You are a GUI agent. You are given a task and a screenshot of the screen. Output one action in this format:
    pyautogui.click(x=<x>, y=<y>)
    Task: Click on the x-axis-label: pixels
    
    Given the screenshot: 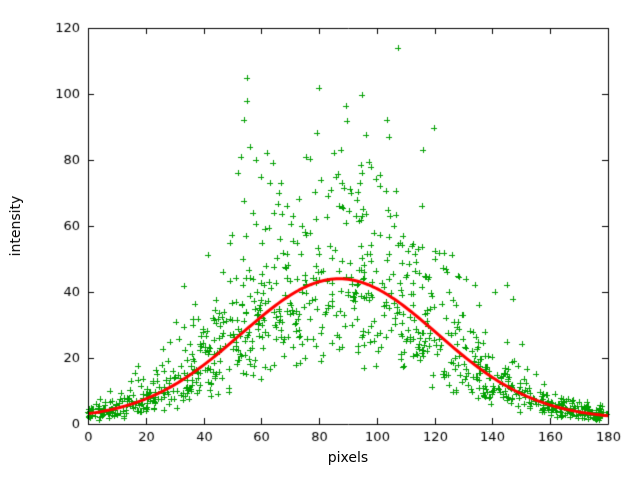 What is the action you would take?
    pyautogui.click(x=348, y=458)
    